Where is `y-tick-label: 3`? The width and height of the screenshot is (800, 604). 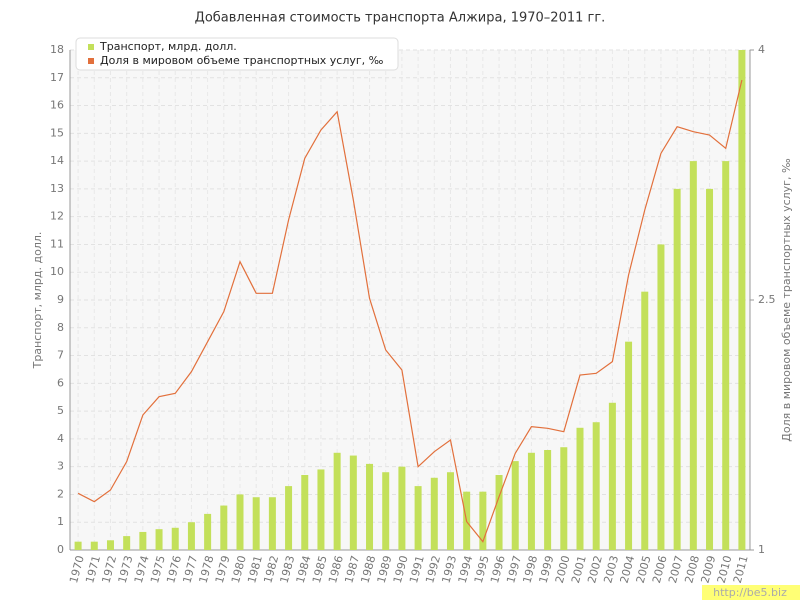 y-tick-label: 3 is located at coordinates (60, 466).